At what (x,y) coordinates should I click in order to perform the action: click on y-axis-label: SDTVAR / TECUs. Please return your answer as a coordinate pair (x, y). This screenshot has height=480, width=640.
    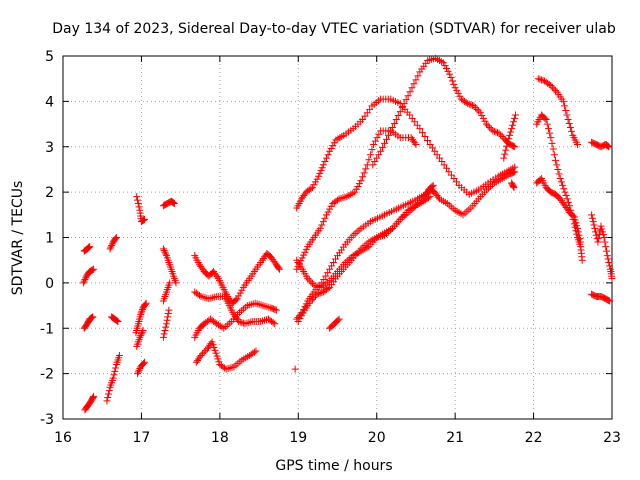
    Looking at the image, I should click on (18, 238).